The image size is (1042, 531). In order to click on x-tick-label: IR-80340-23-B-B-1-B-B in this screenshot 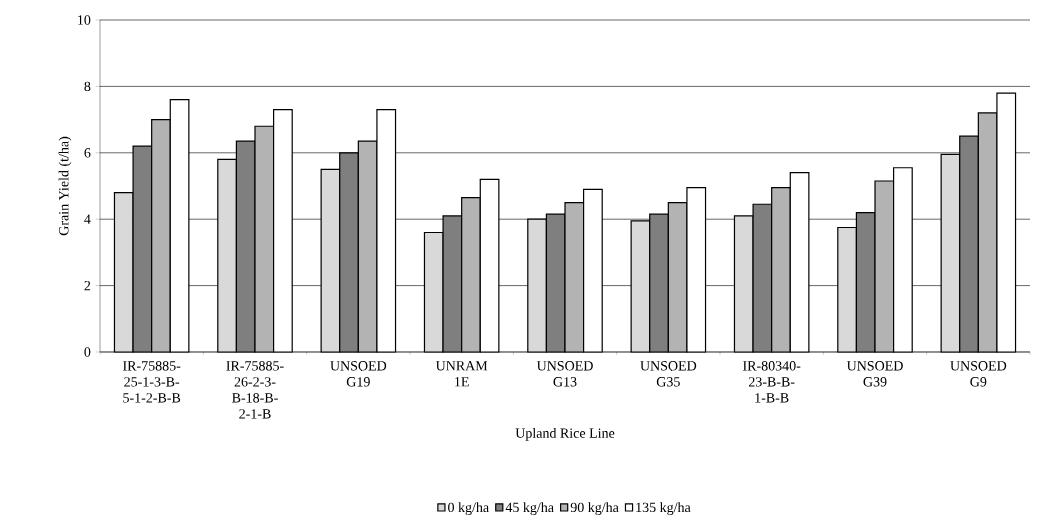, I will do `click(772, 382)`.